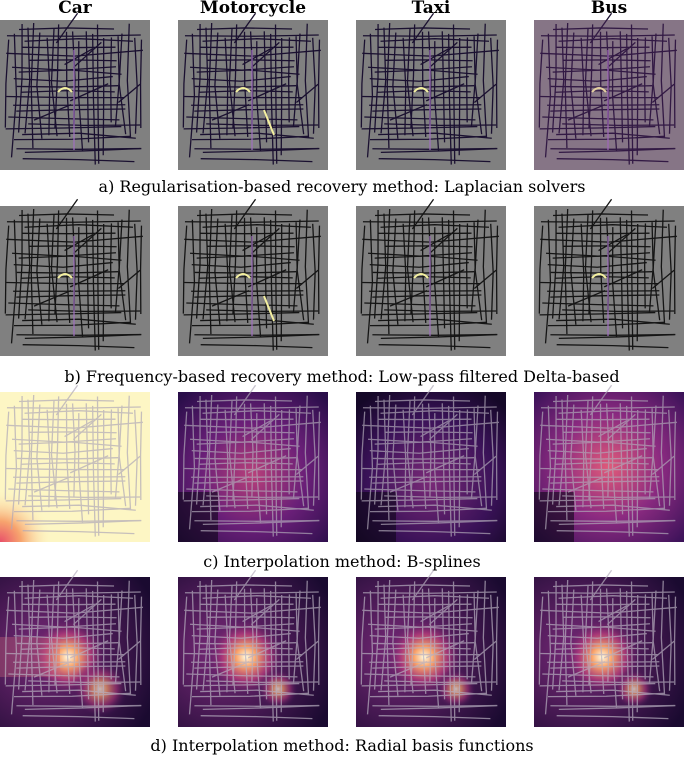 Image resolution: width=685 pixels, height=758 pixels. I want to click on tint, so click(609, 95).